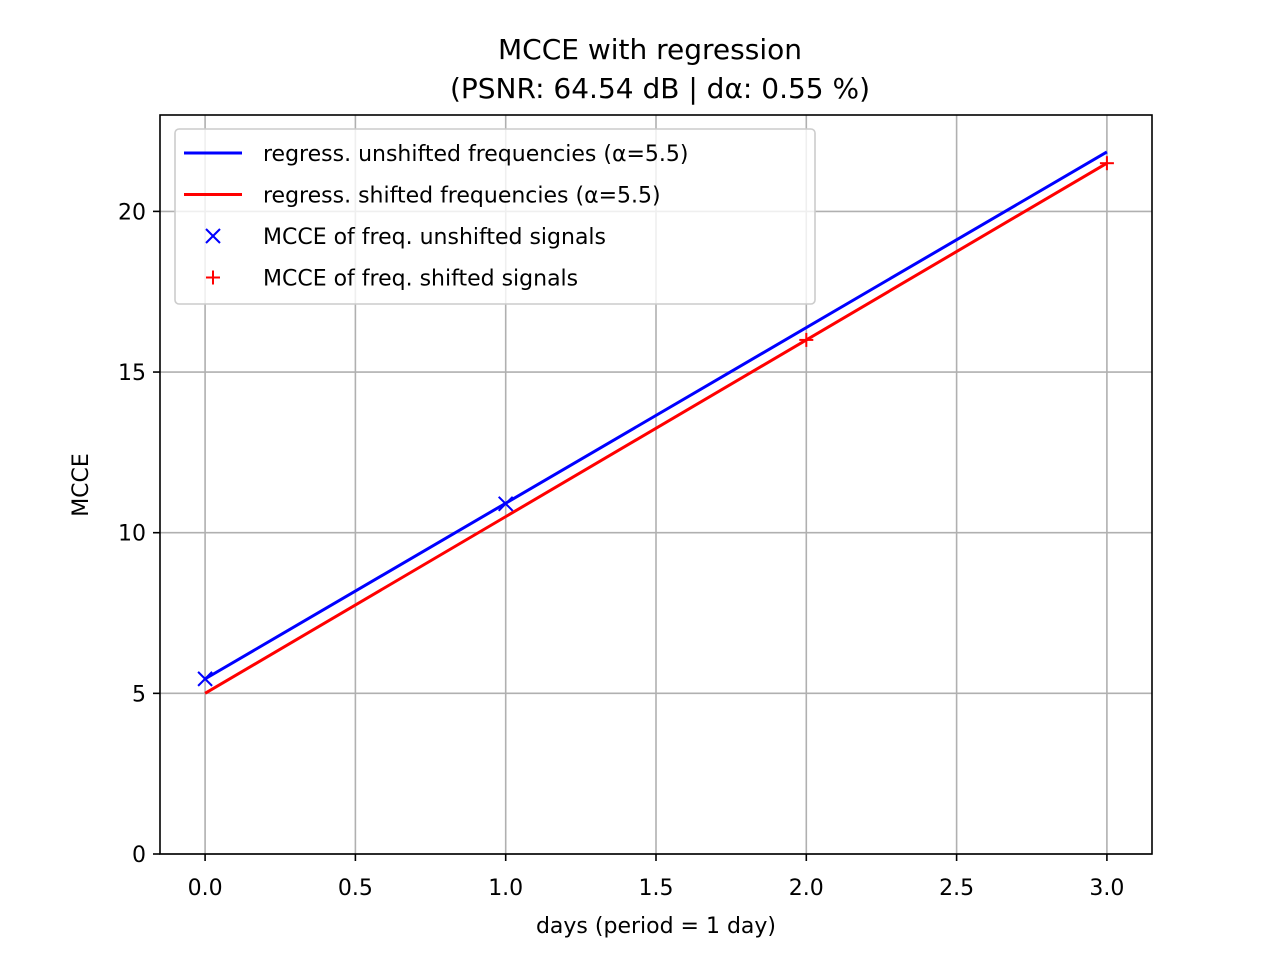 The image size is (1280, 960). Describe the element at coordinates (139, 694) in the screenshot. I see `y-tick-label: 5` at that location.